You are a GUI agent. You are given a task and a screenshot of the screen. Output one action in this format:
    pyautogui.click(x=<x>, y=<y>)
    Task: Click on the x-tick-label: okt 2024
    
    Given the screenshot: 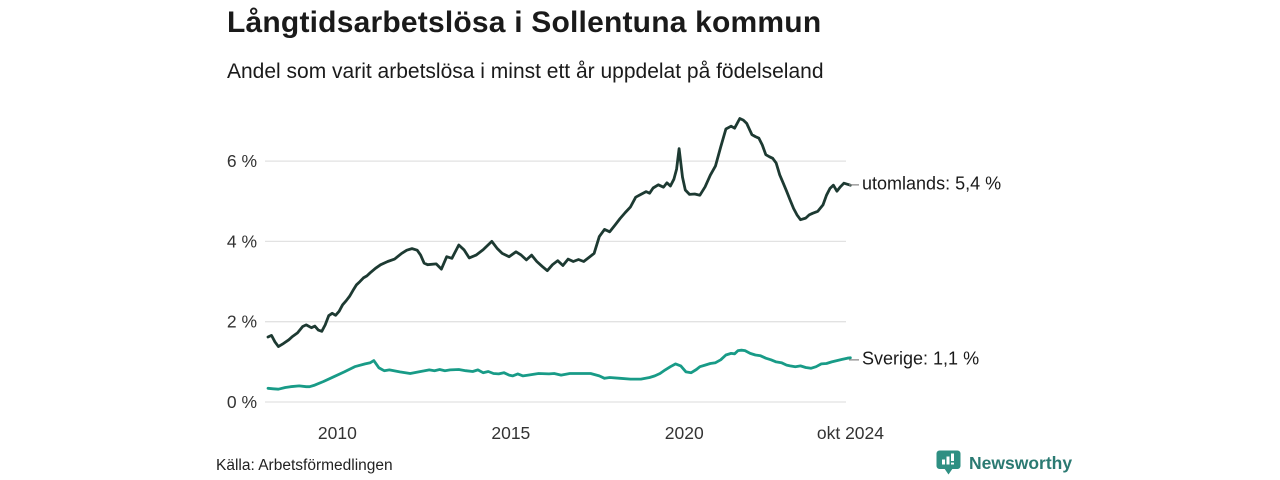 What is the action you would take?
    pyautogui.click(x=850, y=433)
    